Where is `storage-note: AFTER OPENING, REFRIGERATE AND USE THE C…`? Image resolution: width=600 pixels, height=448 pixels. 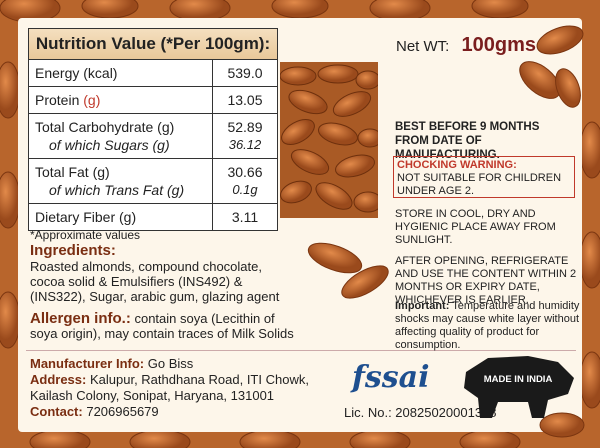
storage-note: AFTER OPENING, REFRIGERATE AND USE THE C… is located at coordinates (486, 280).